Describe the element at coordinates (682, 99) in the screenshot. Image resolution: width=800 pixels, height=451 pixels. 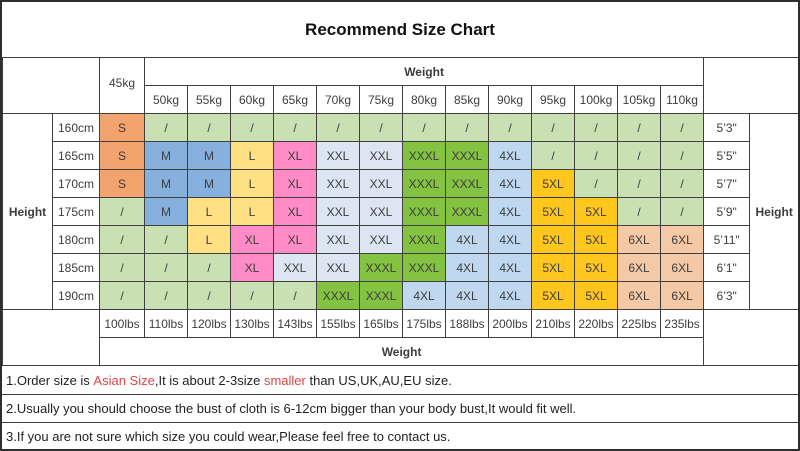
I see `weight-kg-header-cell: 110kg` at that location.